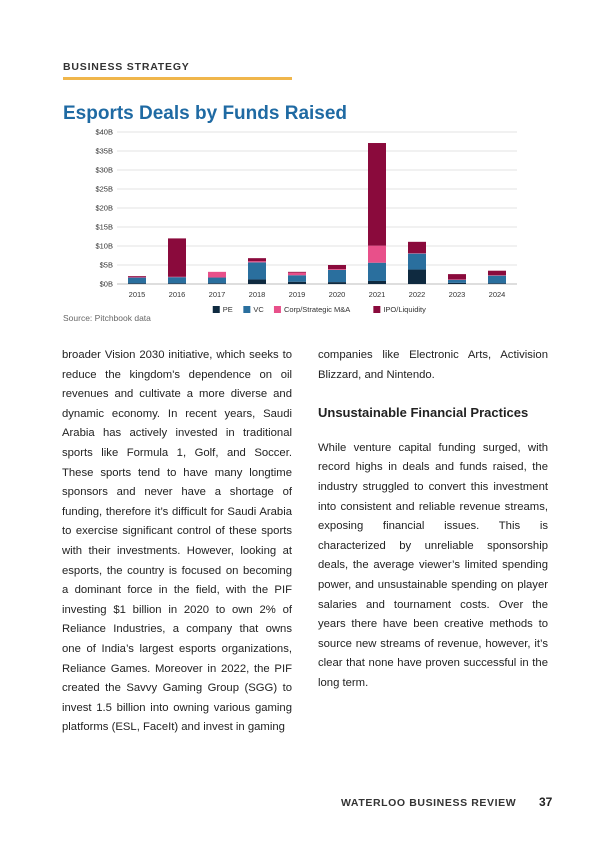 The image size is (595, 843). What do you see at coordinates (104, 132) in the screenshot?
I see `y-tick-label: $40B` at bounding box center [104, 132].